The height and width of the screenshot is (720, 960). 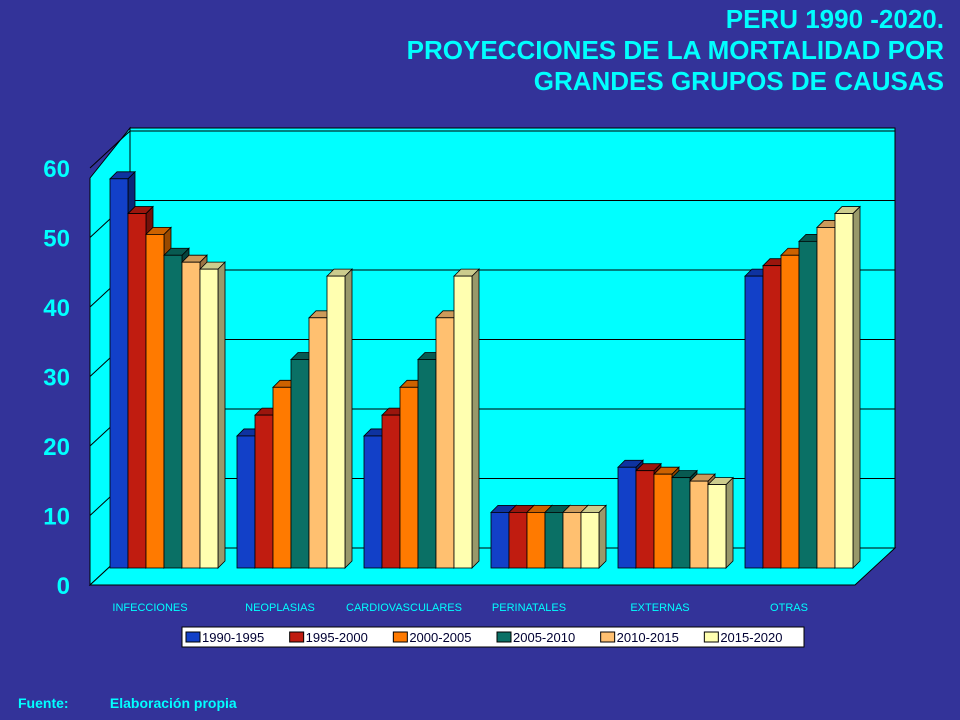 What do you see at coordinates (339, 418) in the screenshot?
I see `bar-2015-2020-neoplasias` at bounding box center [339, 418].